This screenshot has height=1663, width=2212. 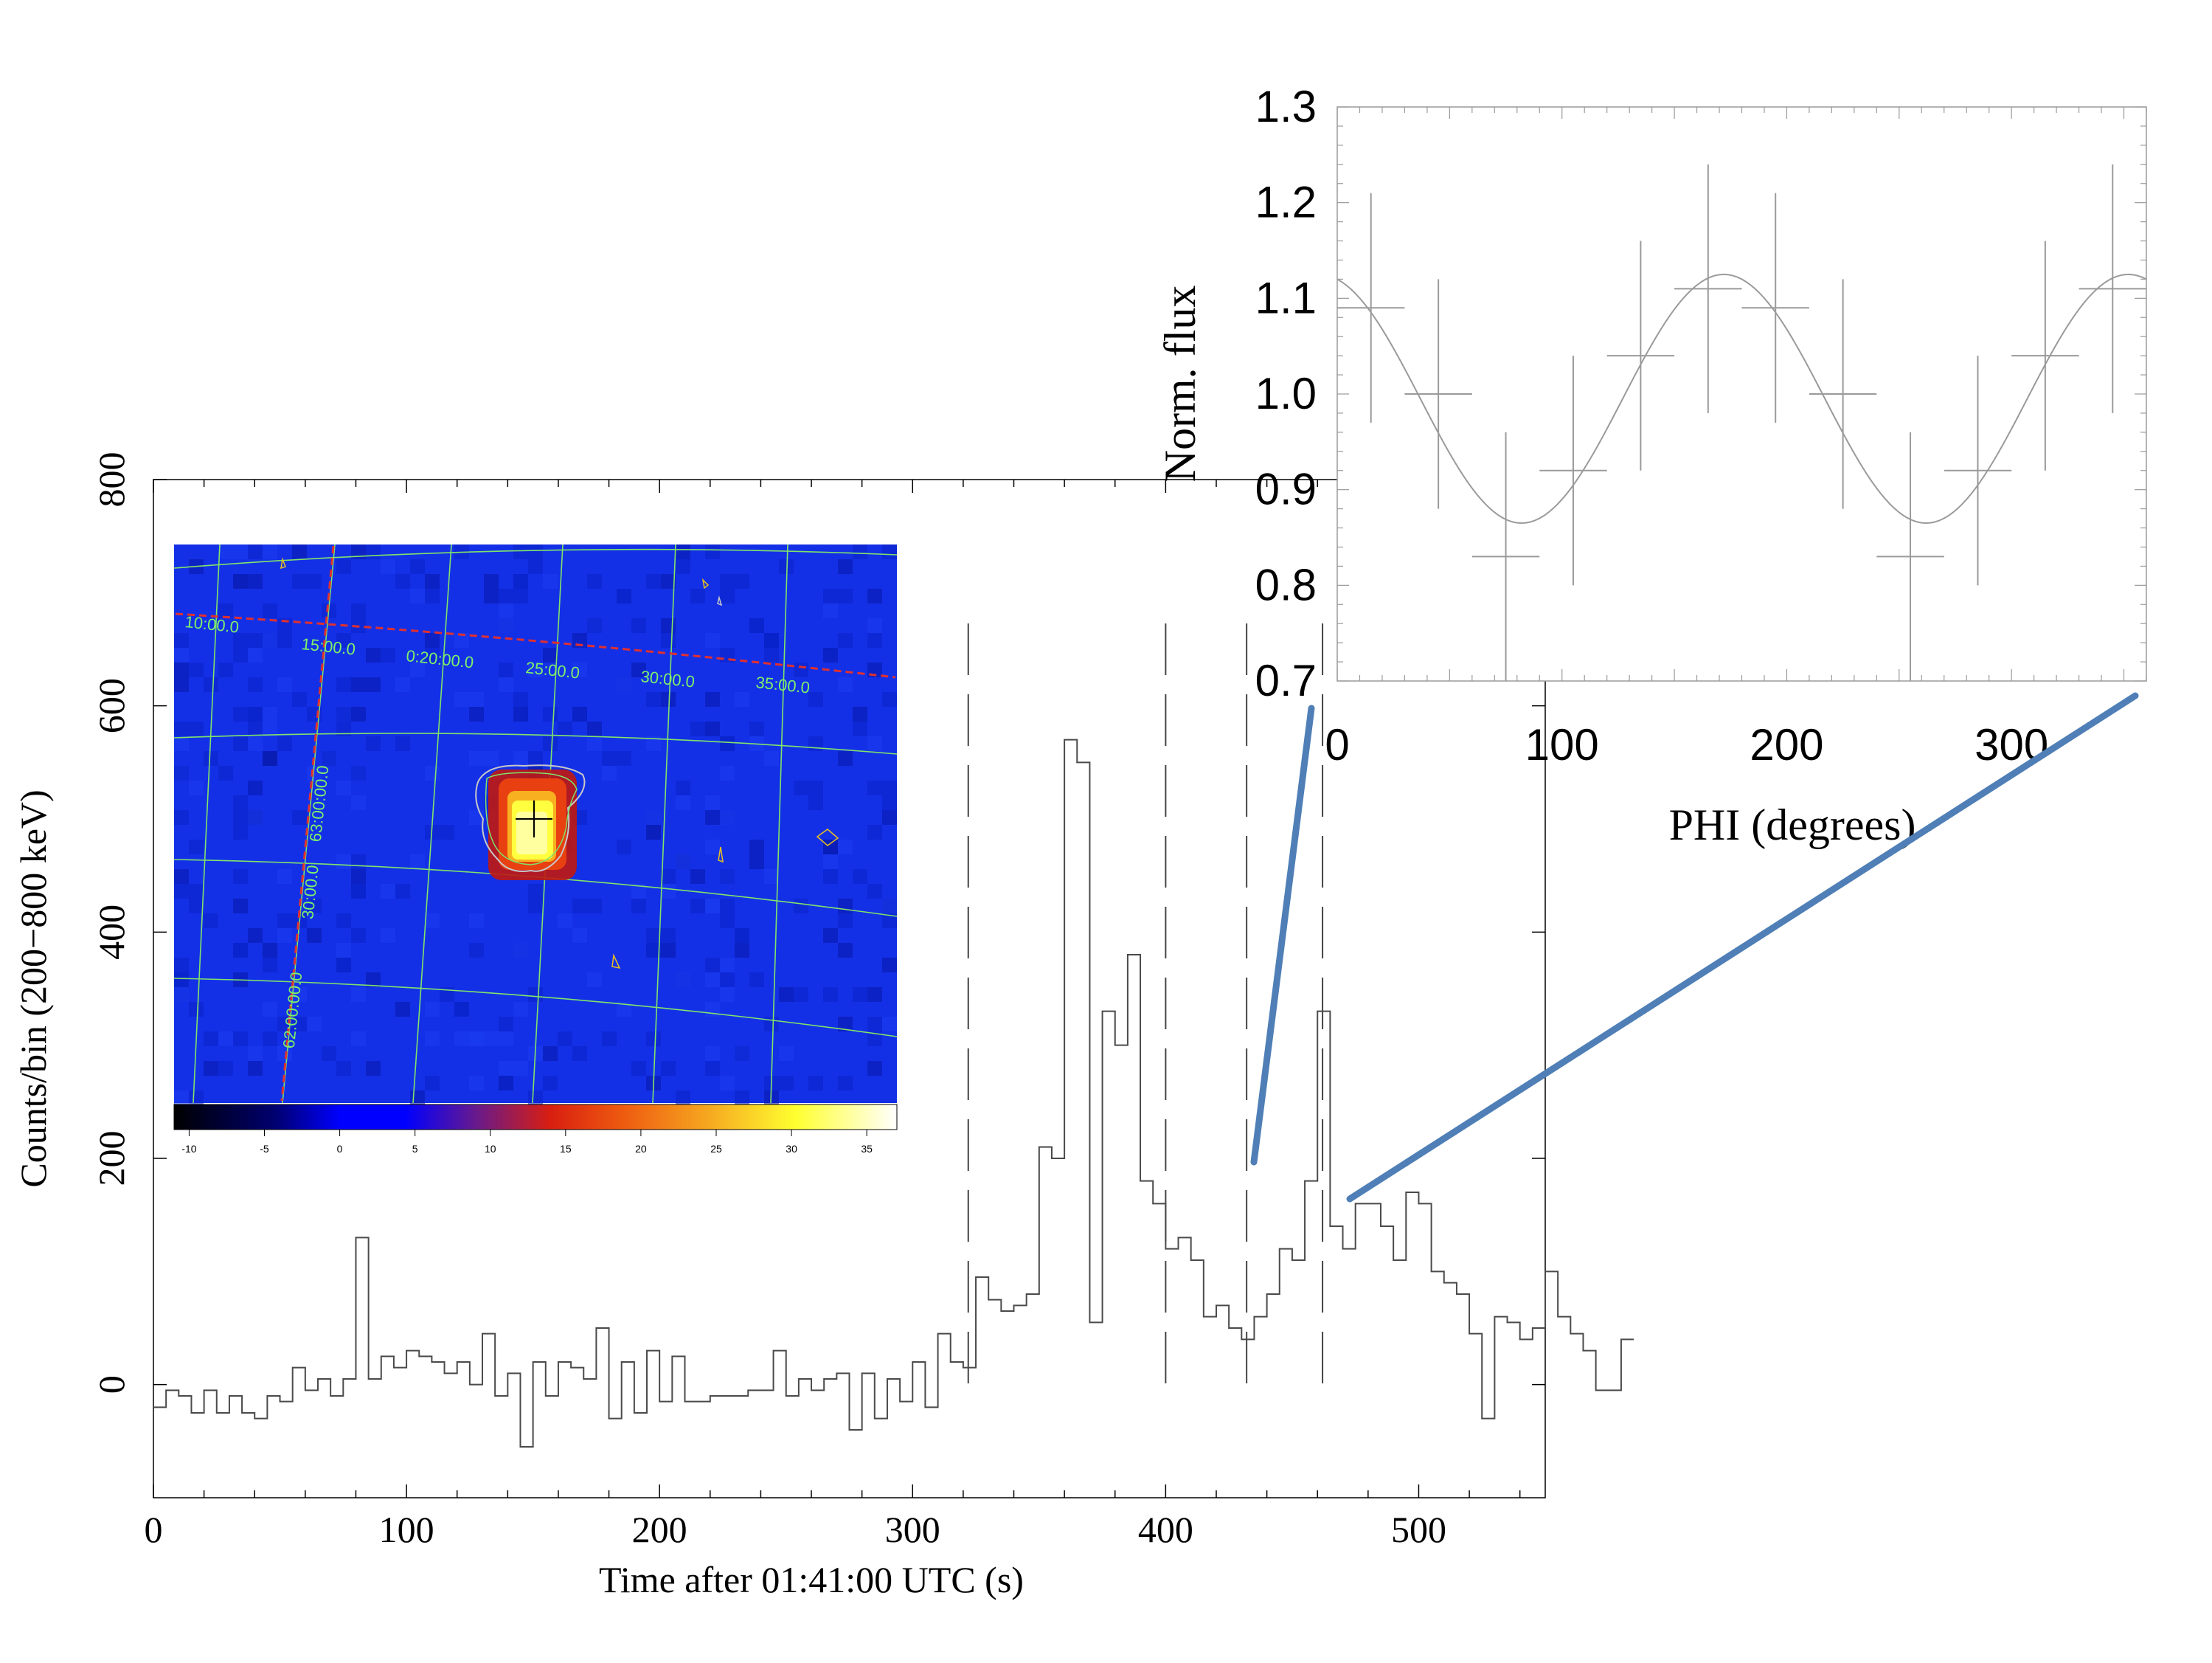 I want to click on x-tick-label: 0, so click(x=154, y=1529).